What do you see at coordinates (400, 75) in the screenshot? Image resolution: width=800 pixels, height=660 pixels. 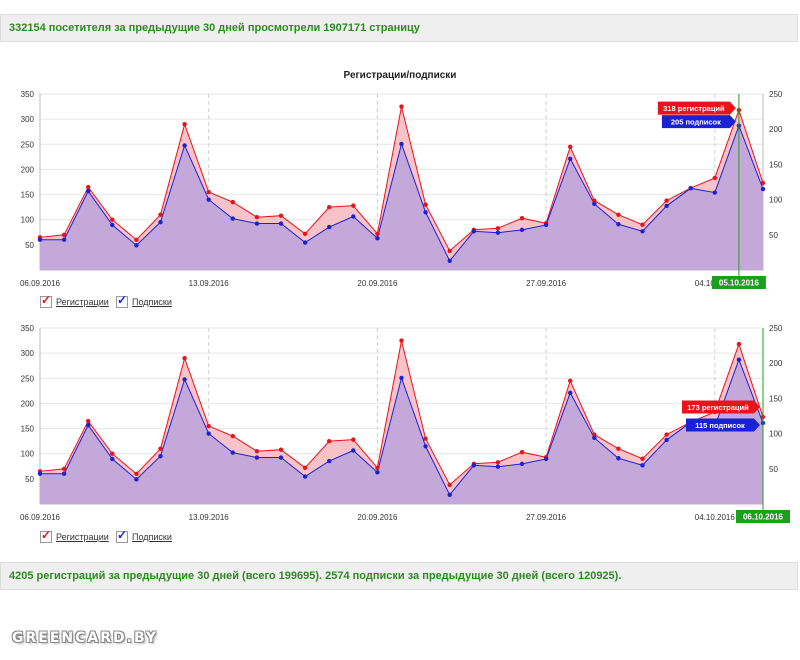 I see `chart-title: Регистрации/подписки` at bounding box center [400, 75].